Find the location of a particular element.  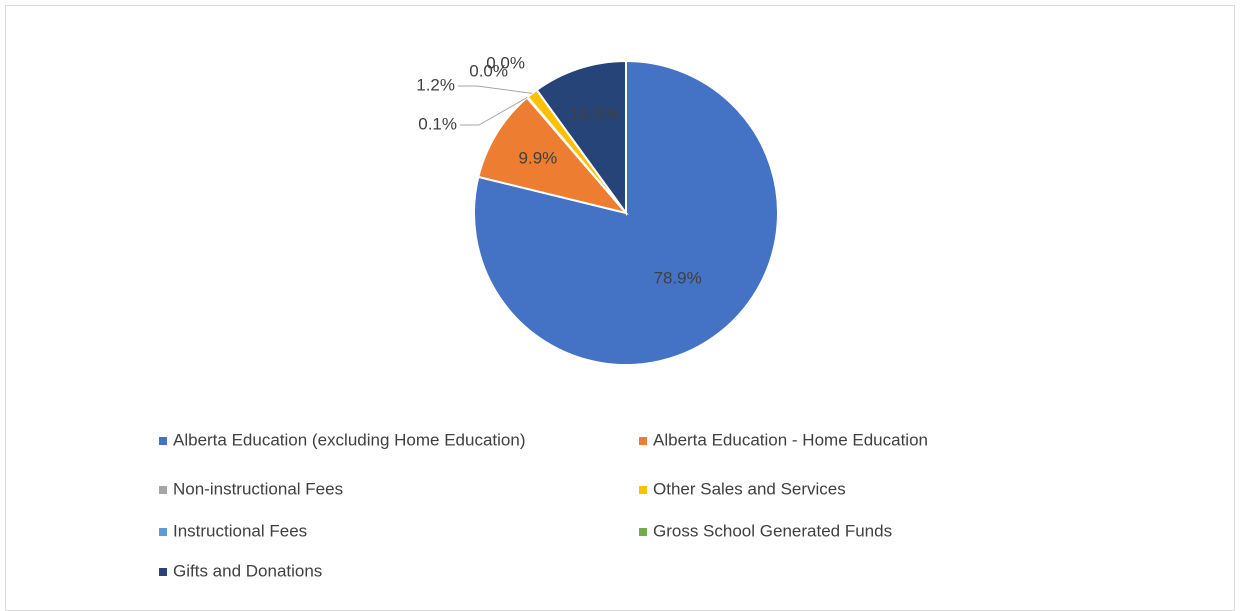

data-label: 10.0% is located at coordinates (594, 113).